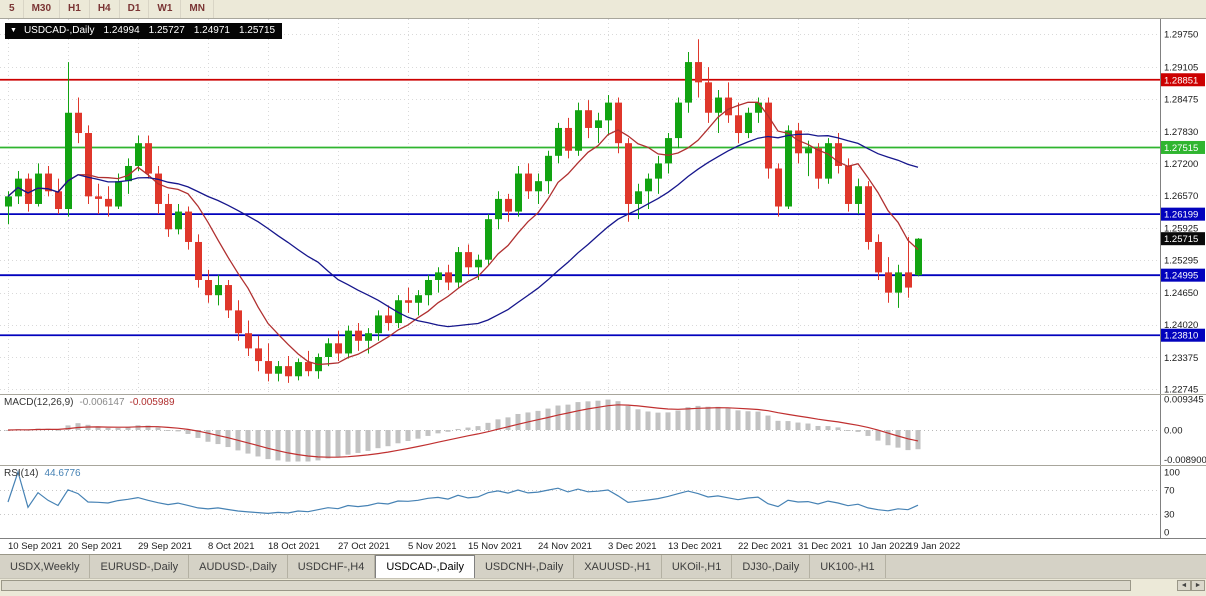  I want to click on chart-tab-audusd-daily: AUDUSD-,Daily, so click(238, 566).